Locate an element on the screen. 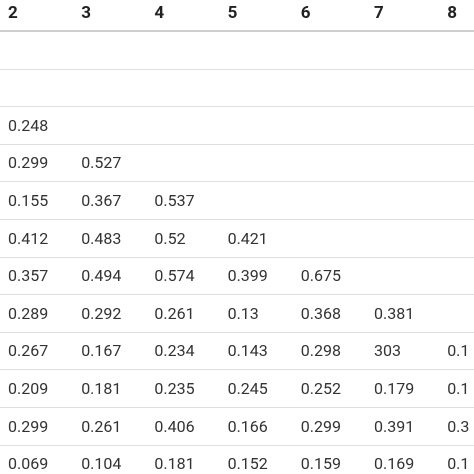 The image size is (474, 474). table-cell: 0.166 is located at coordinates (247, 426).